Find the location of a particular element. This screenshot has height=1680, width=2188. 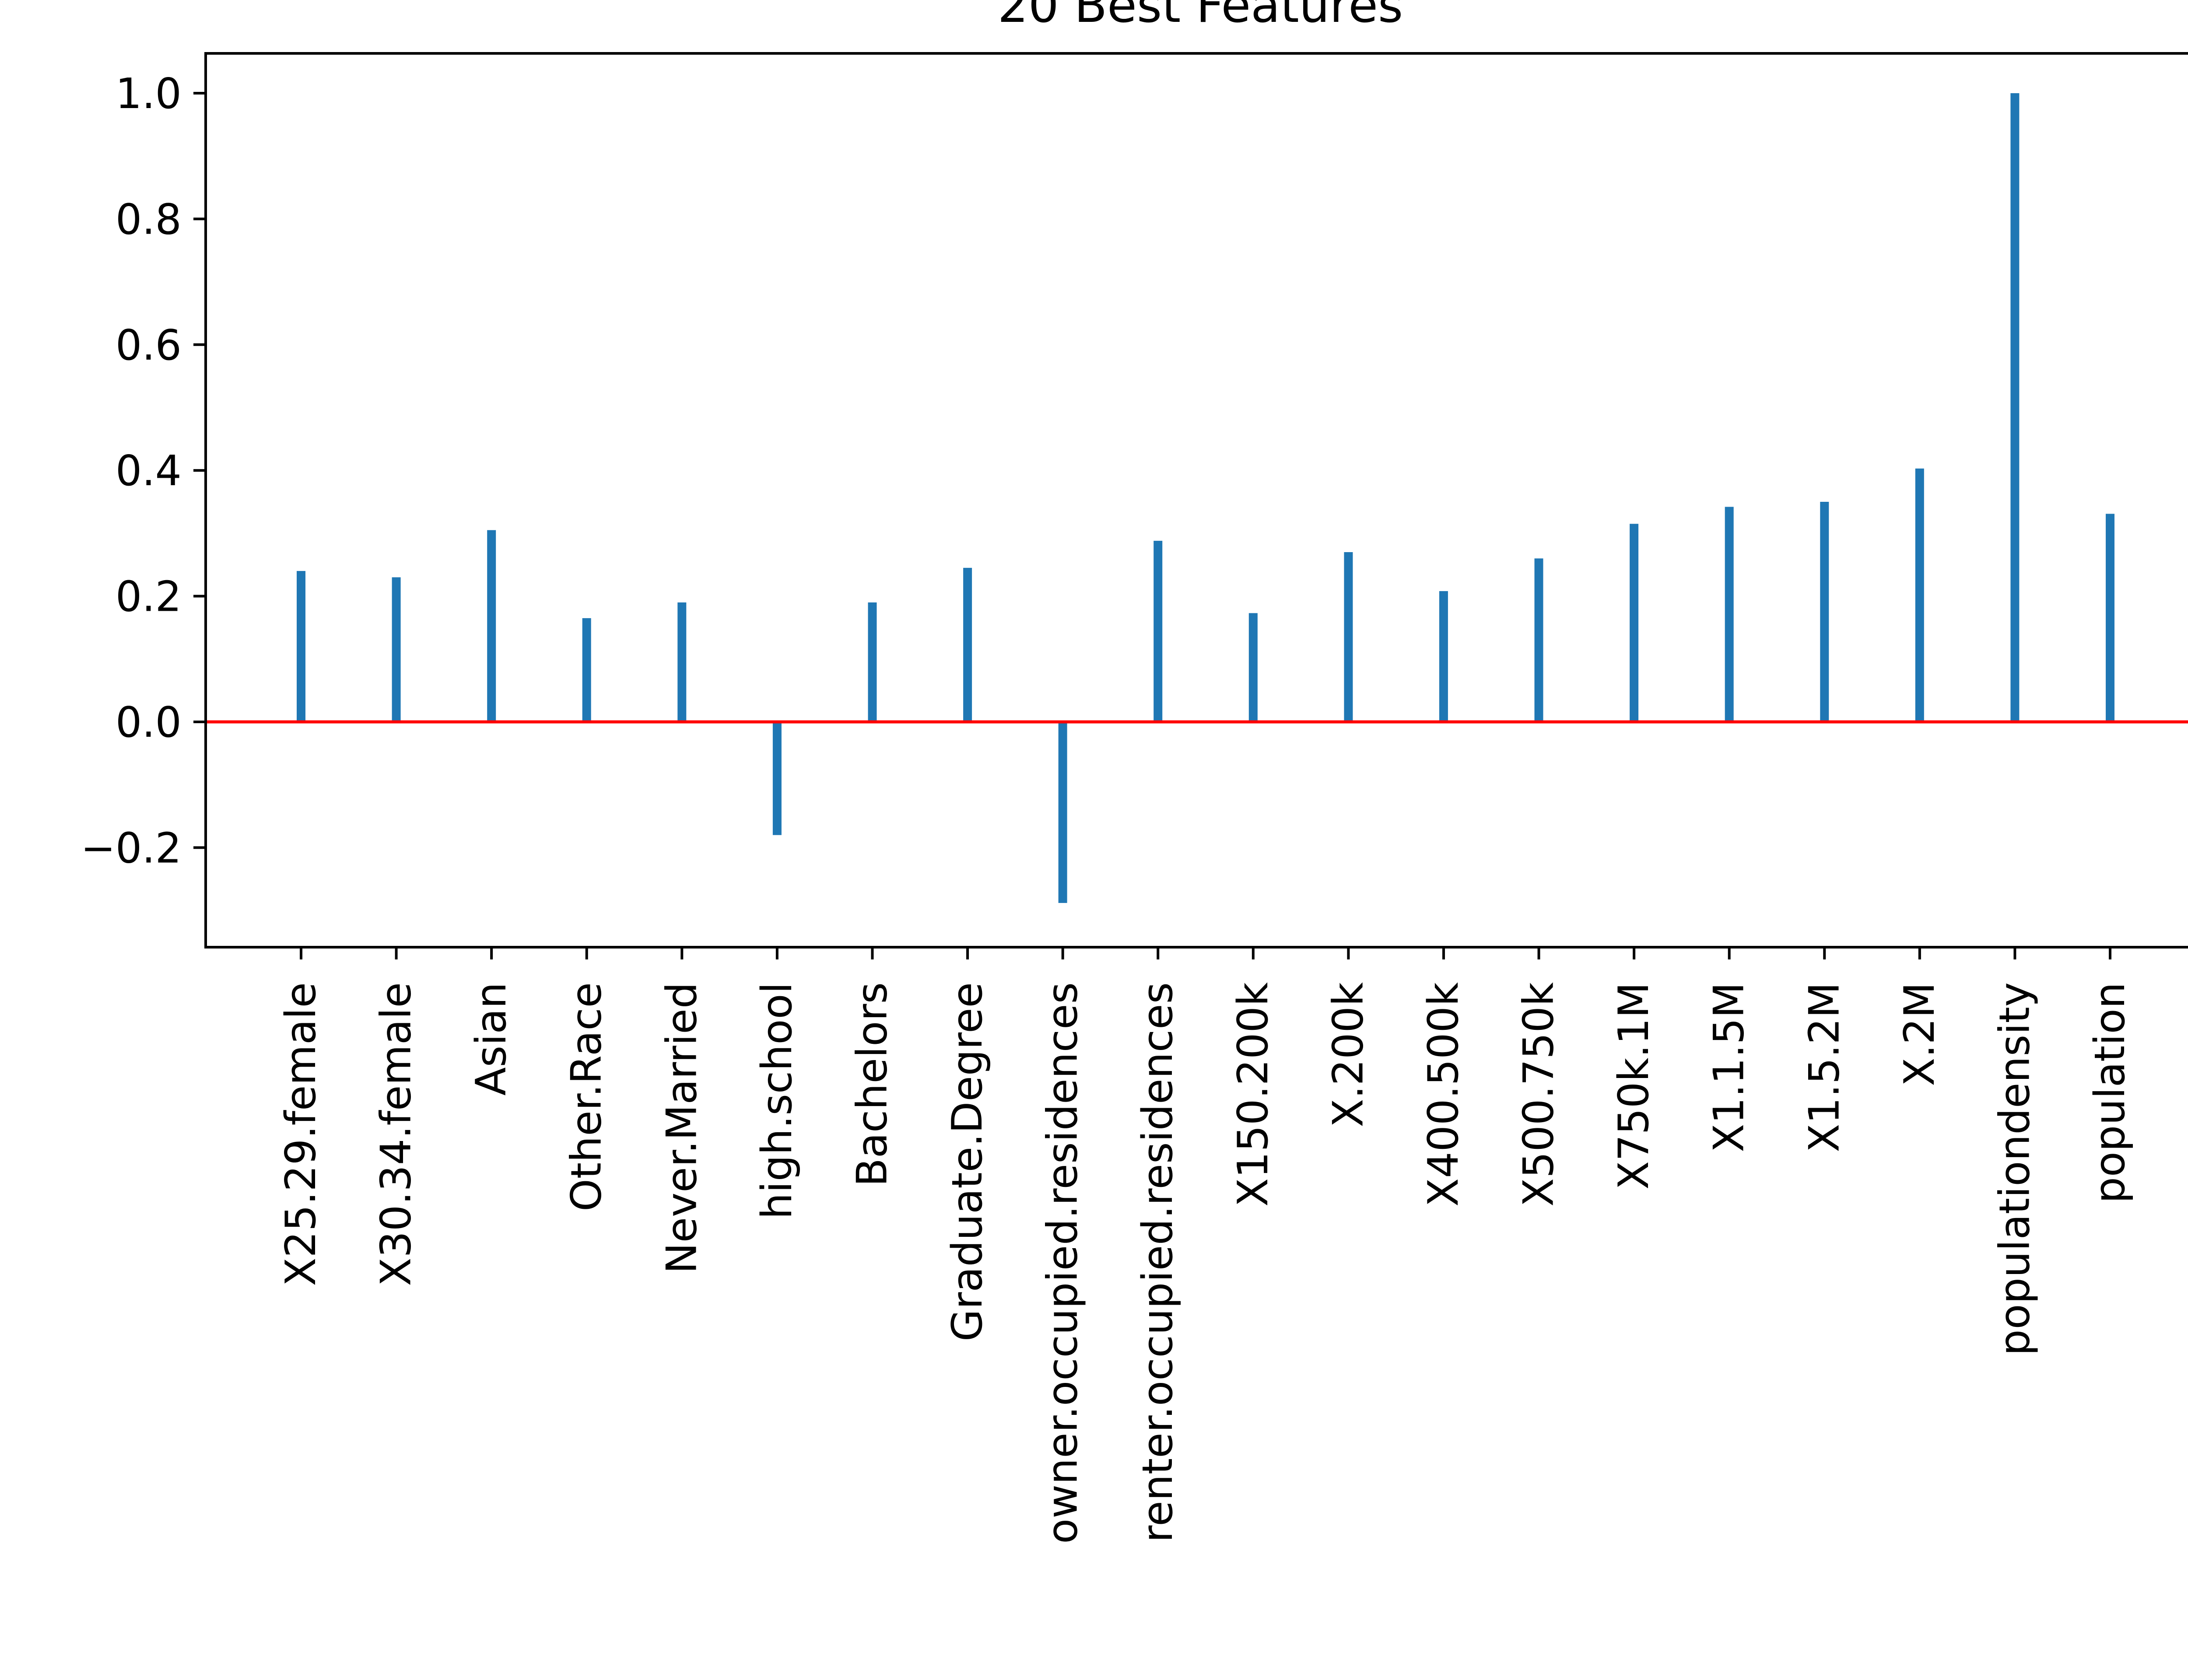

x-tick-label: population is located at coordinates (2110, 1093).